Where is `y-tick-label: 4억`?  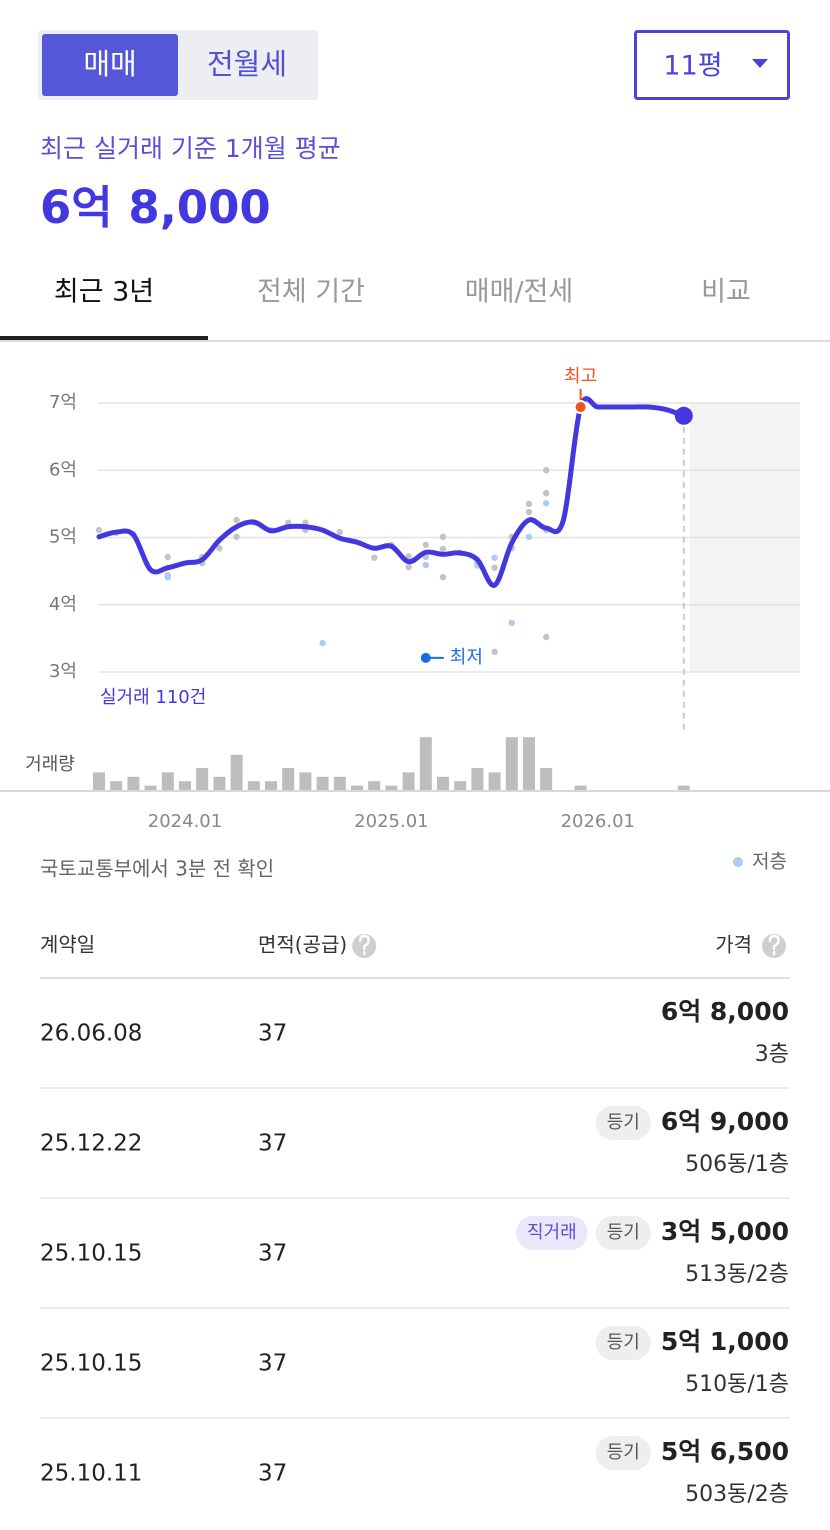 y-tick-label: 4억 is located at coordinates (63, 604).